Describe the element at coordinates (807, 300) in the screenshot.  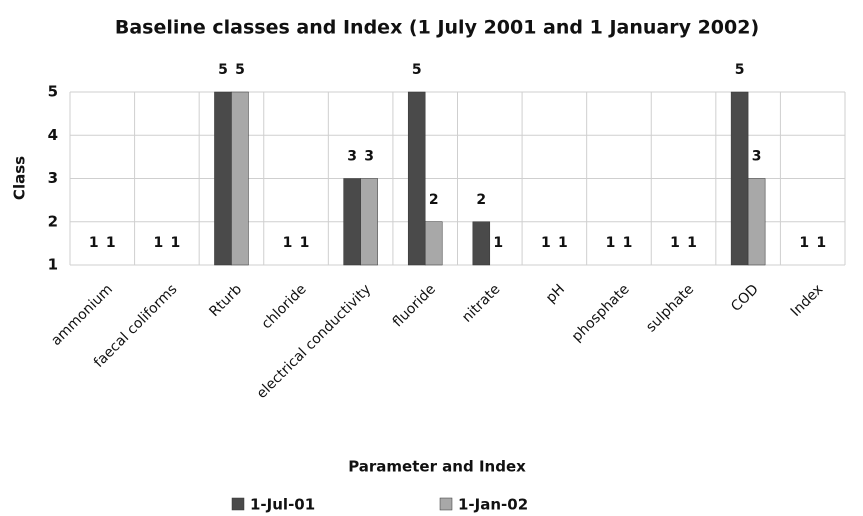
I see `x-tick-label: Index` at that location.